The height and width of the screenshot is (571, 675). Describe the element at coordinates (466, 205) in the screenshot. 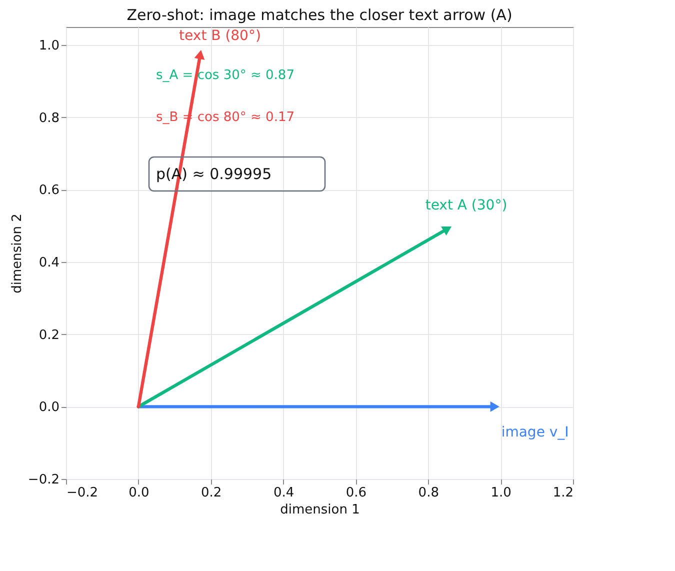

I see `series-label: text A (30°)` at that location.